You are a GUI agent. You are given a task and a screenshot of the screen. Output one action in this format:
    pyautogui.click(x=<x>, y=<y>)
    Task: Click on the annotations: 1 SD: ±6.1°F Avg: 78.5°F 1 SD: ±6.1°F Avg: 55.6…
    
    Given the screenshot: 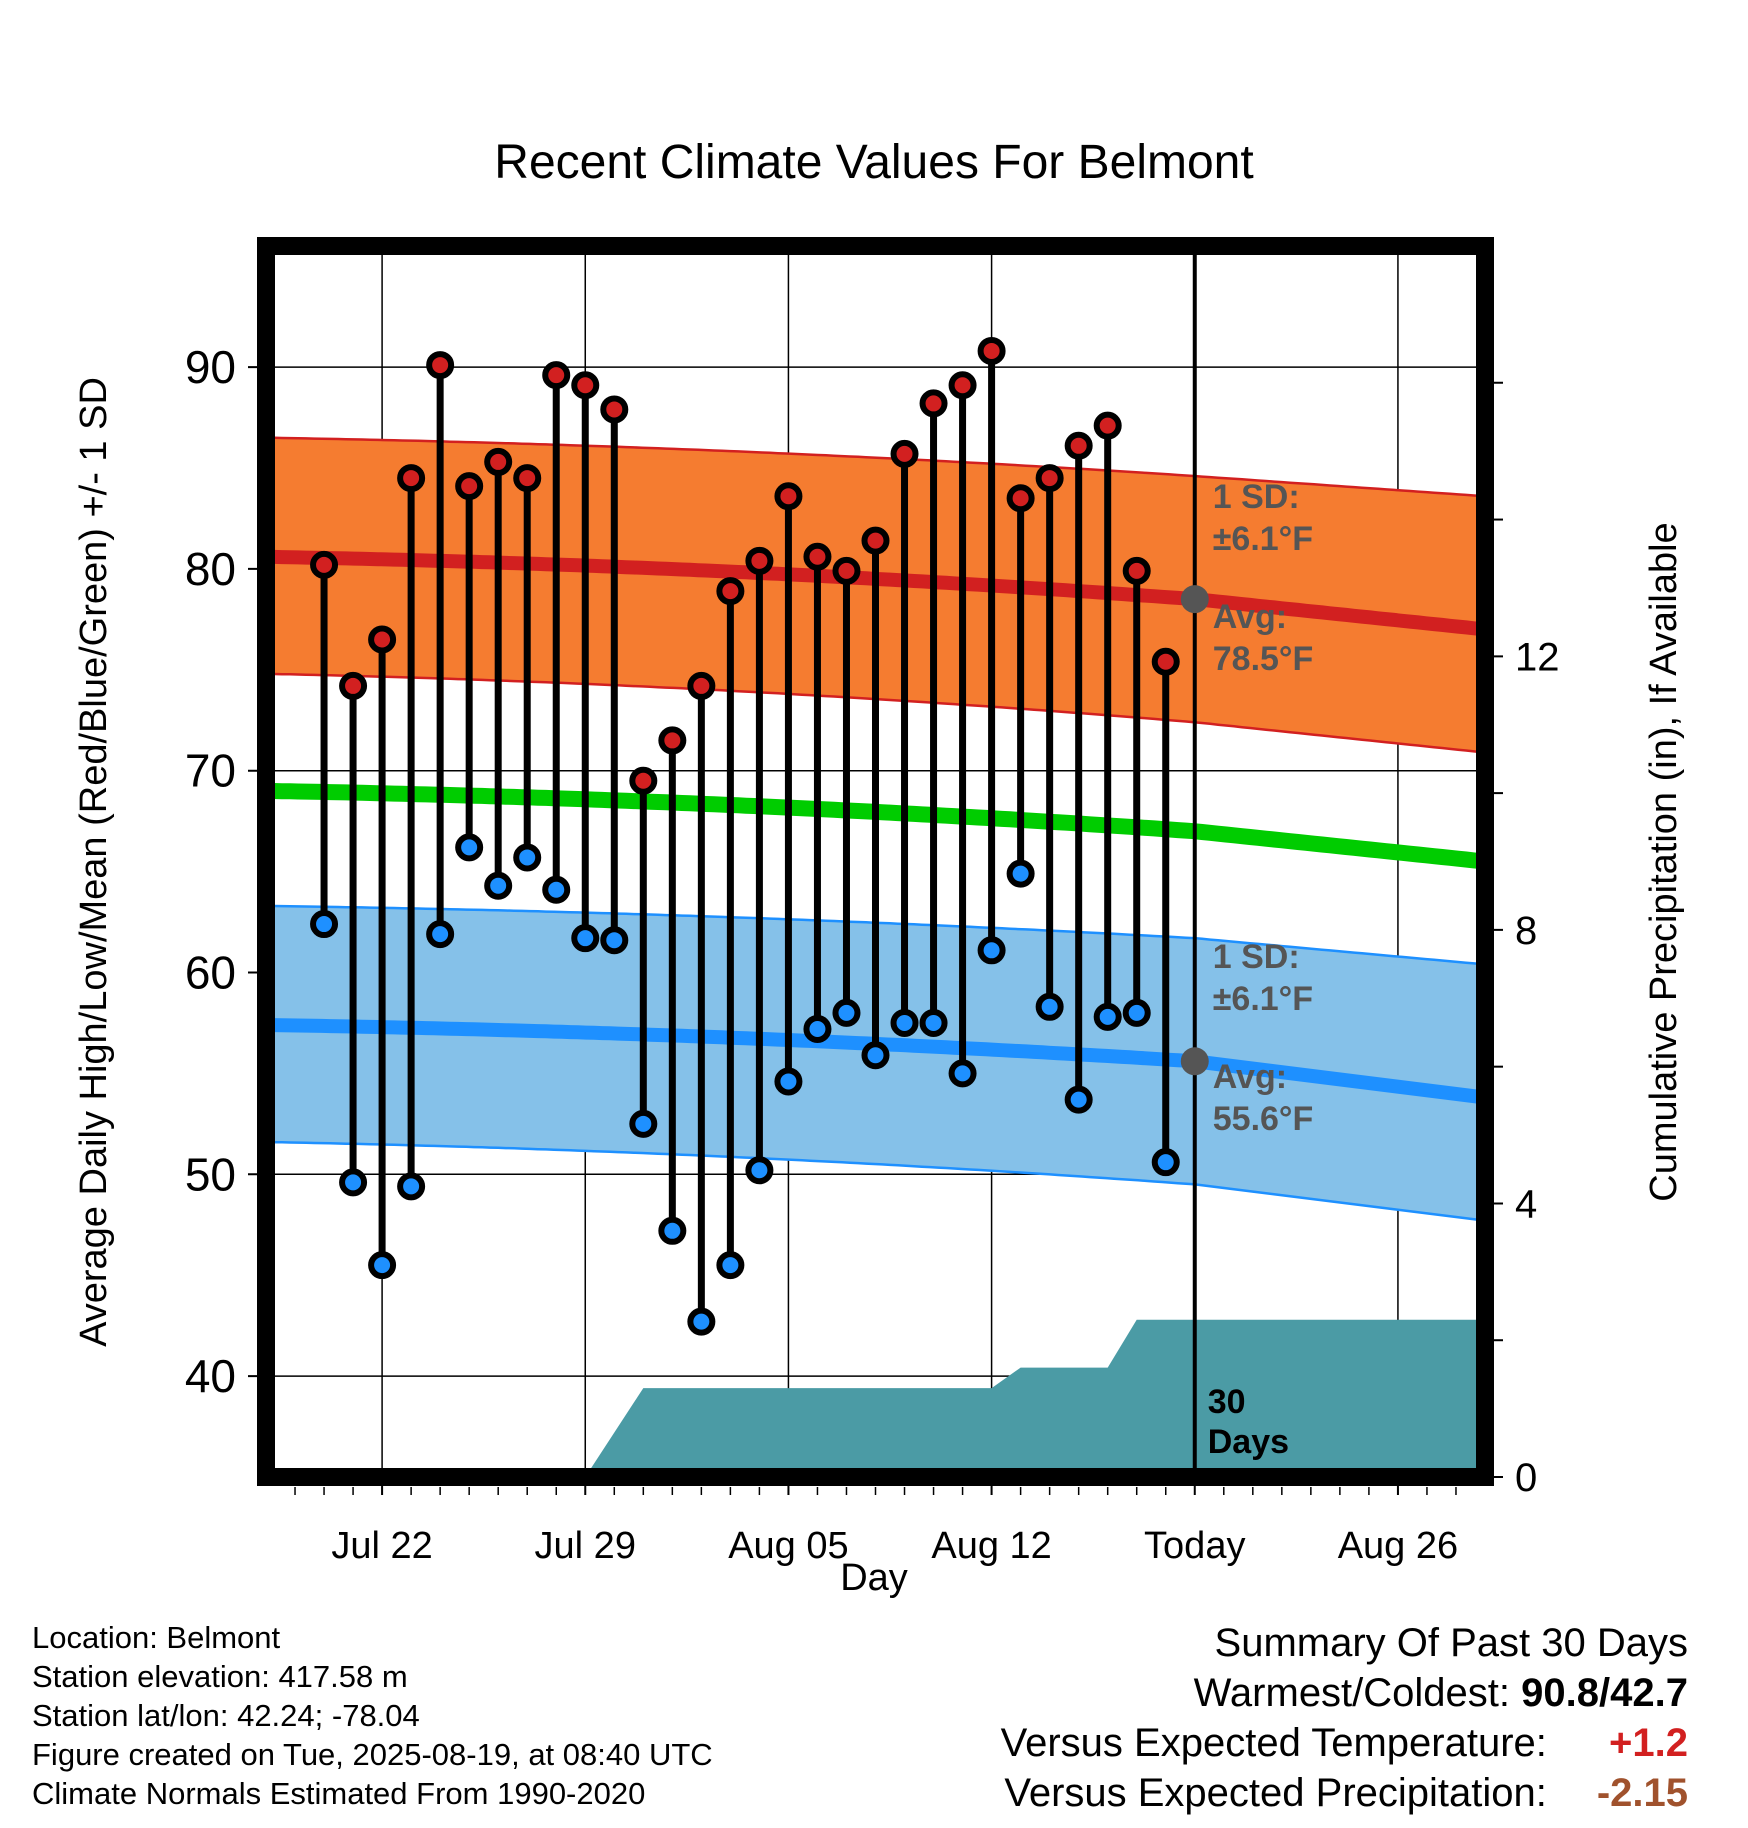 What is the action you would take?
    pyautogui.click(x=1247, y=969)
    